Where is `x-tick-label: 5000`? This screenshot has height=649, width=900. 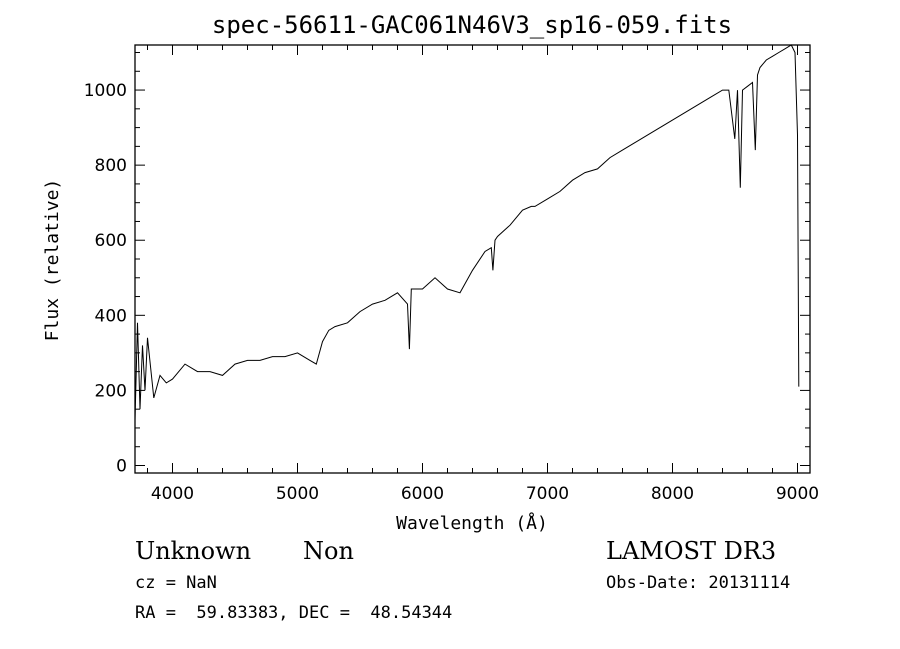
x-tick-label: 5000 is located at coordinates (297, 494).